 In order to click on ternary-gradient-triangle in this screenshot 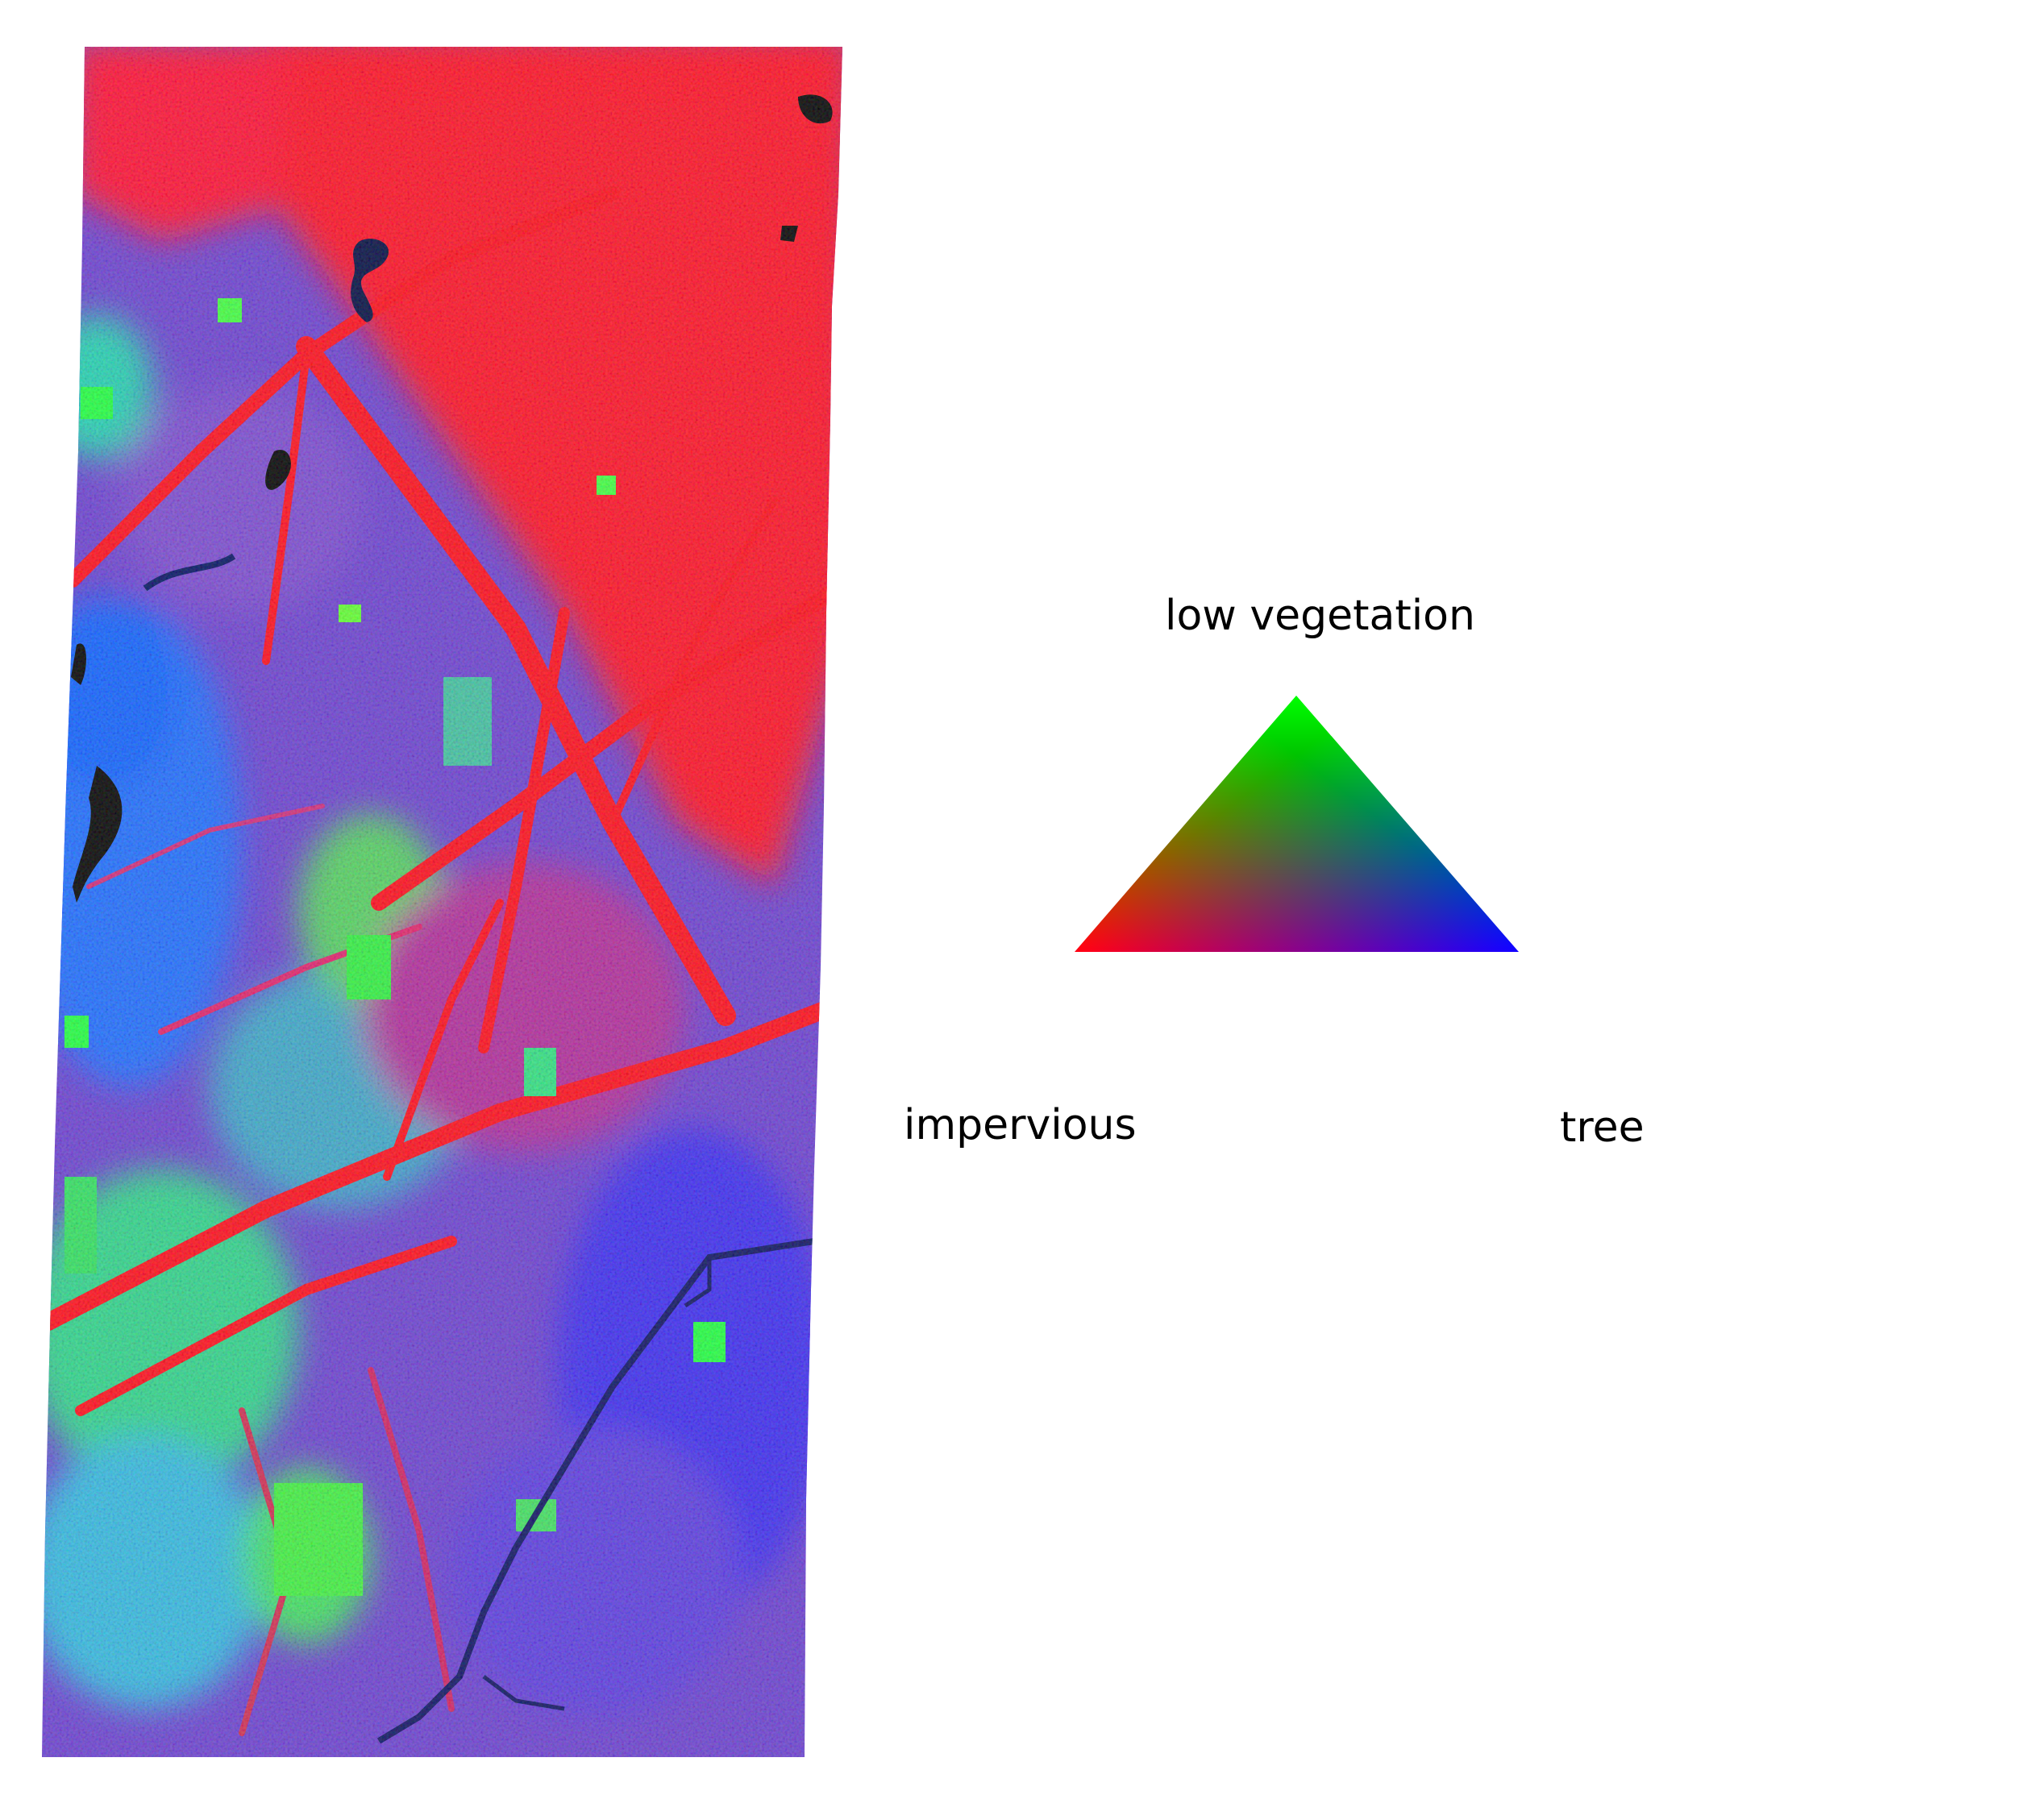, I will do `click(1297, 824)`.